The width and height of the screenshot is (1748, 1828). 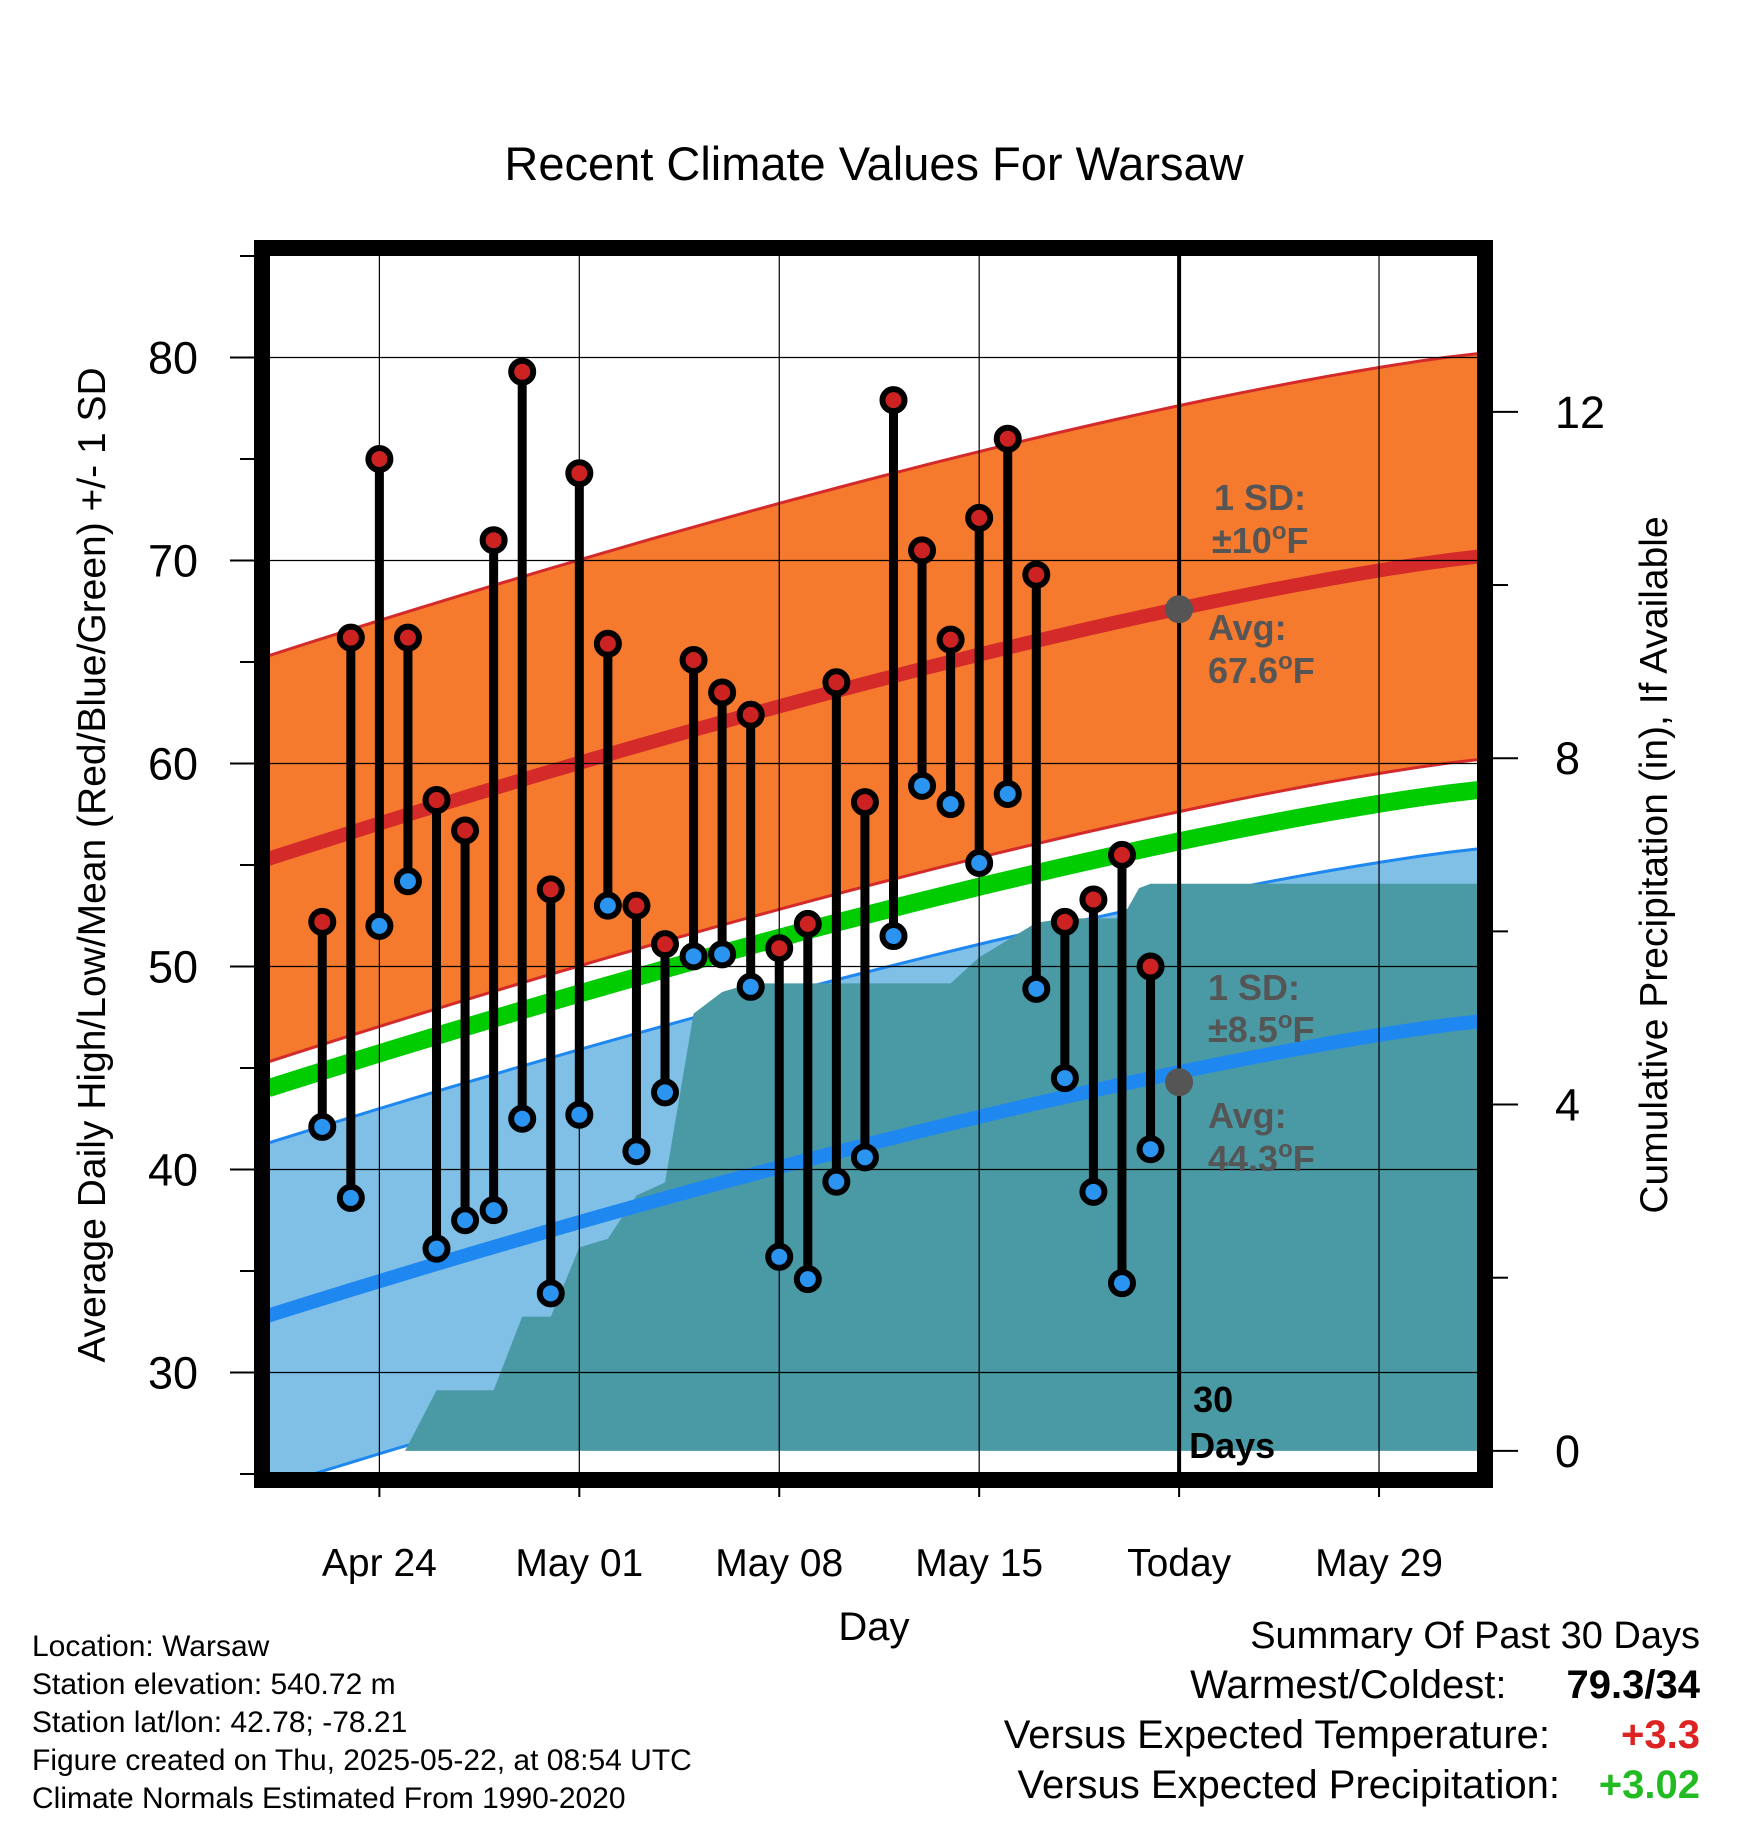 What do you see at coordinates (1232, 1445) in the screenshot?
I see `today-days-label: Days` at bounding box center [1232, 1445].